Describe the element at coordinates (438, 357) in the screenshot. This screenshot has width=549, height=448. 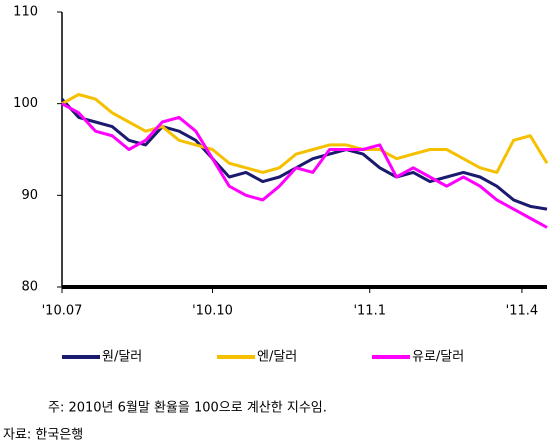
I see `legend-label: 유로/달러` at that location.